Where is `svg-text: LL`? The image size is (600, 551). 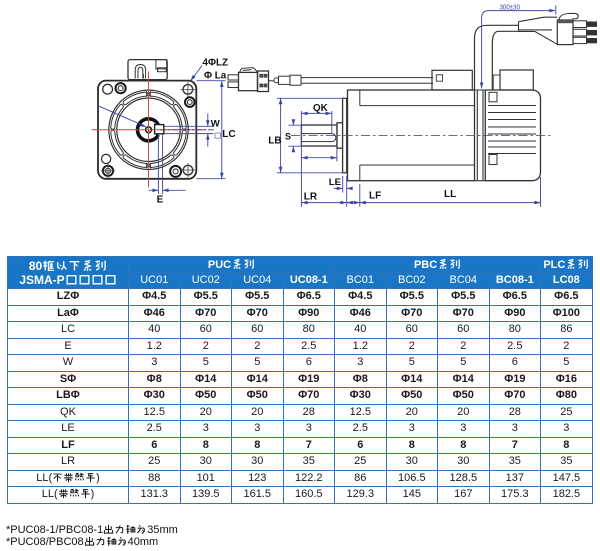 svg-text: LL is located at coordinates (450, 194).